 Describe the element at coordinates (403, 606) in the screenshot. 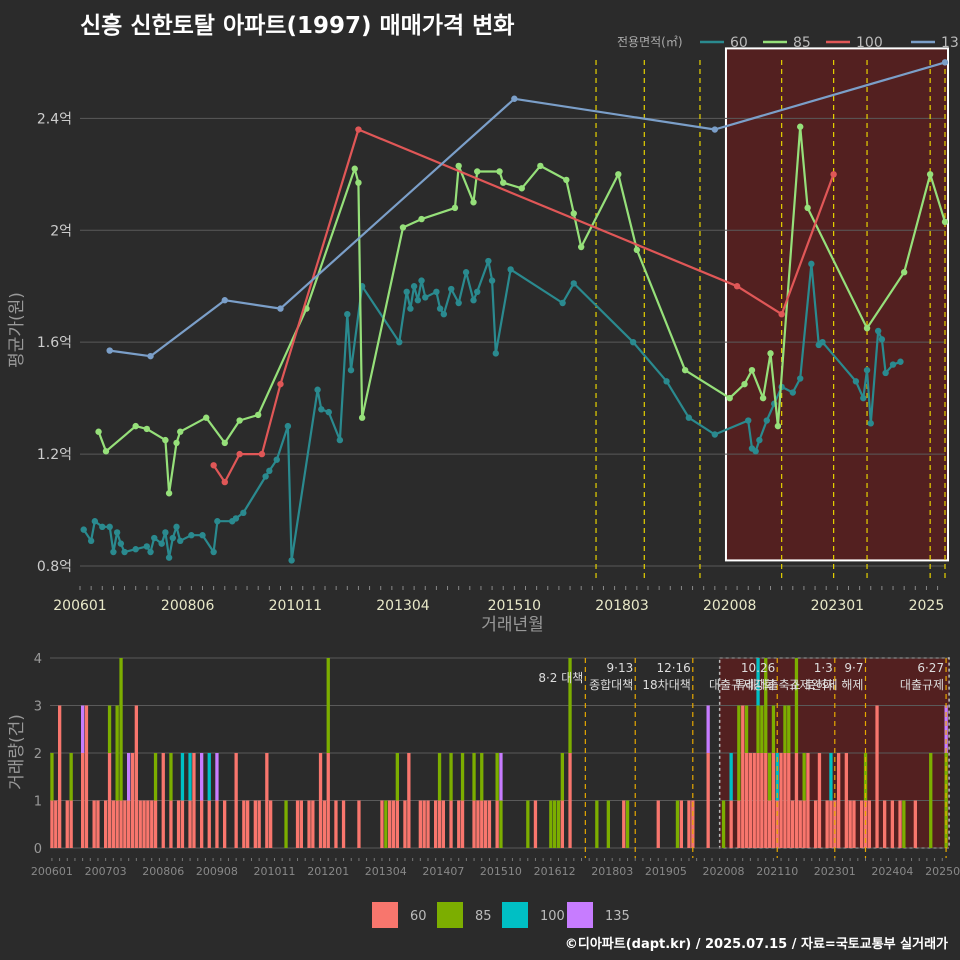

I see `price-x-tick-label: 201304` at that location.